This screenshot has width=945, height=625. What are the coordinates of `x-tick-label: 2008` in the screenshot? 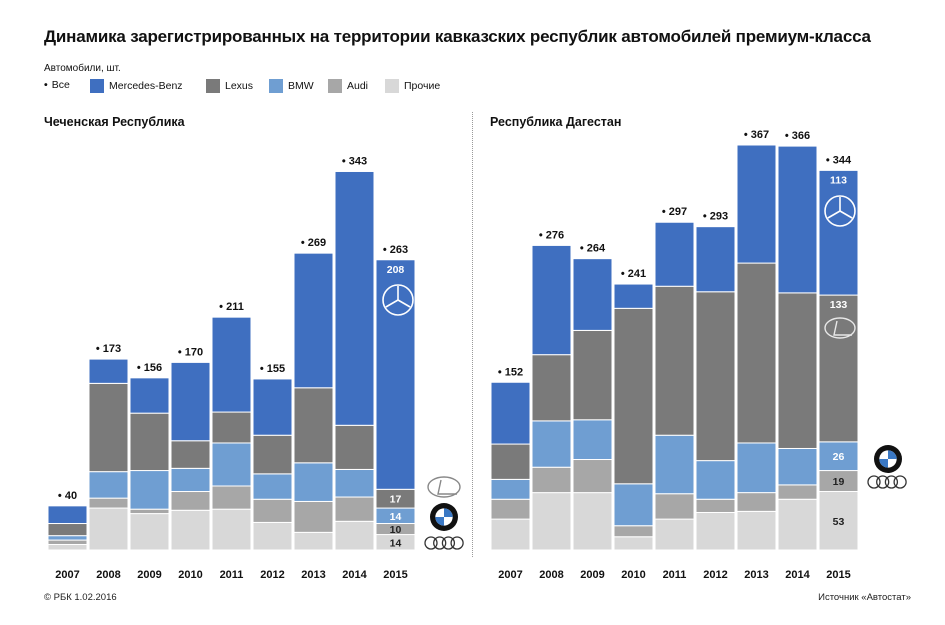 It's located at (551, 575).